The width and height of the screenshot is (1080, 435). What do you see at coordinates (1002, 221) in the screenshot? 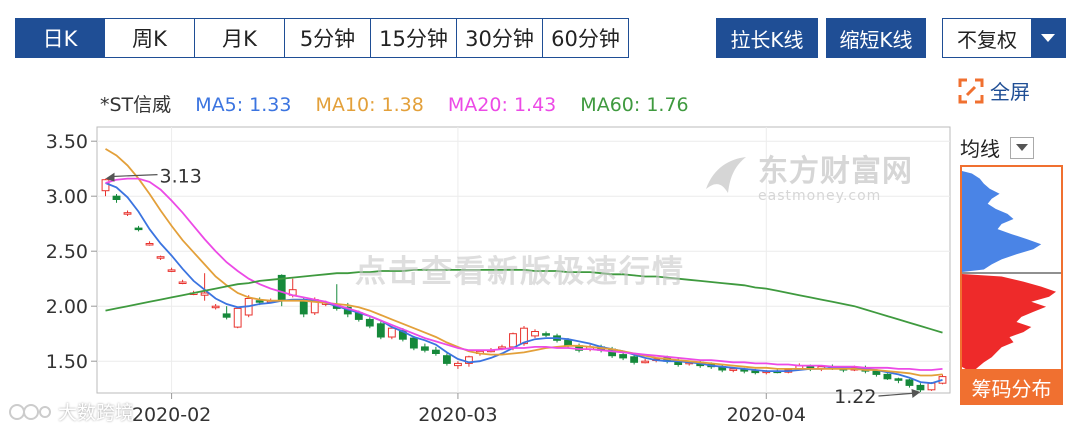
I see `chip-blue-area` at bounding box center [1002, 221].